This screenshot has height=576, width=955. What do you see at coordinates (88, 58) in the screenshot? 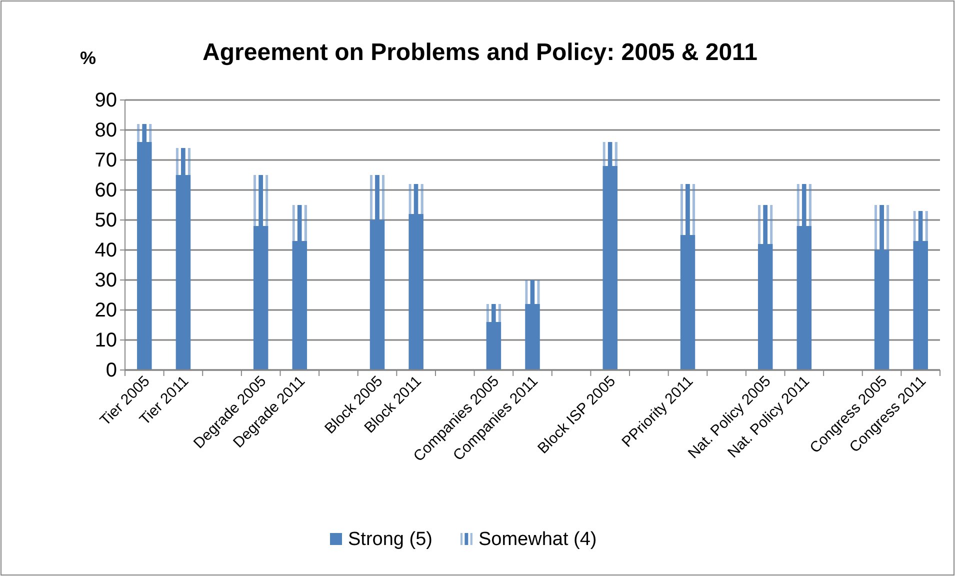
I see `y-axis-title: %` at bounding box center [88, 58].